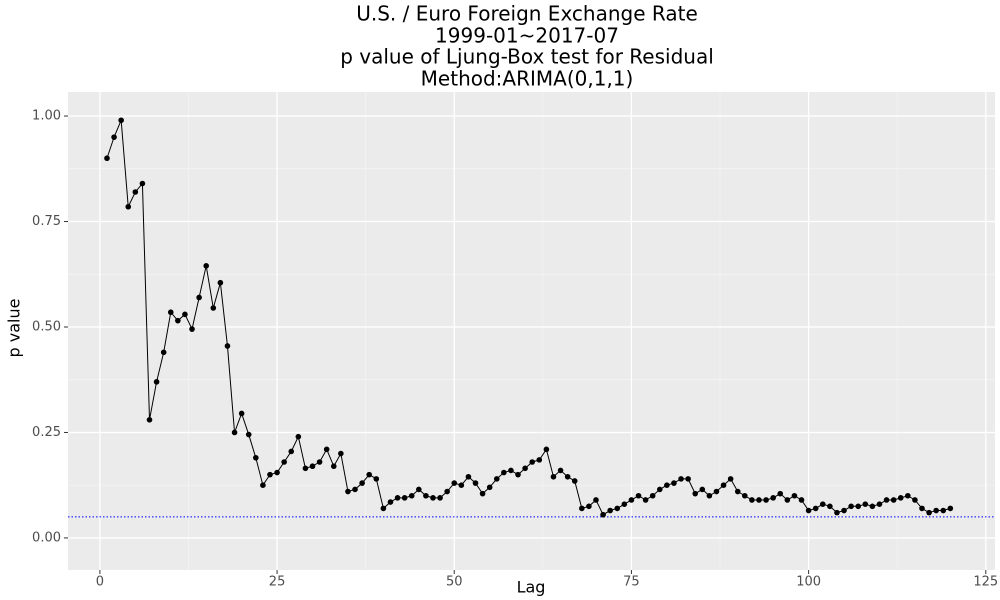  Describe the element at coordinates (527, 14) in the screenshot. I see `chart-title: U.S. / Euro Foreign Exchange Rate` at that location.